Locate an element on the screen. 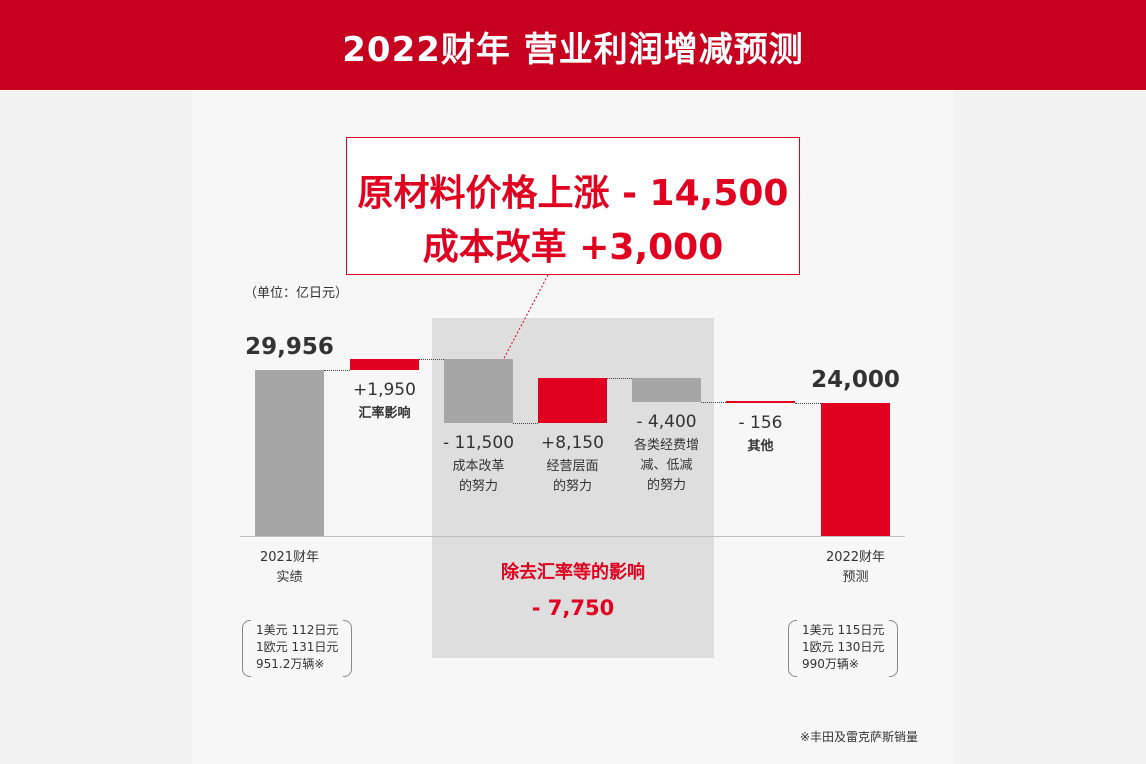  category-label-6: 2022财年 预测 is located at coordinates (855, 567).